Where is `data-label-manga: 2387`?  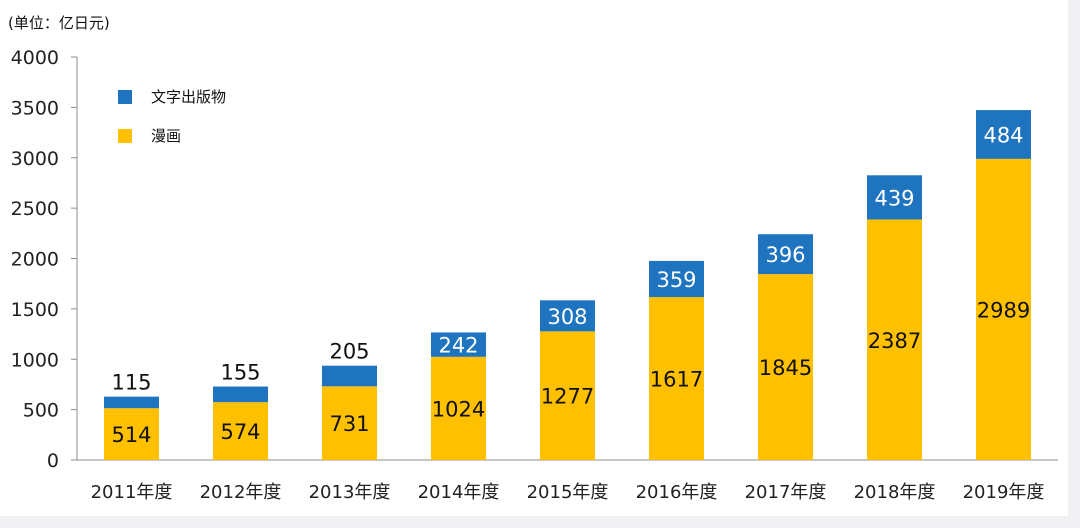
data-label-manga: 2387 is located at coordinates (894, 341).